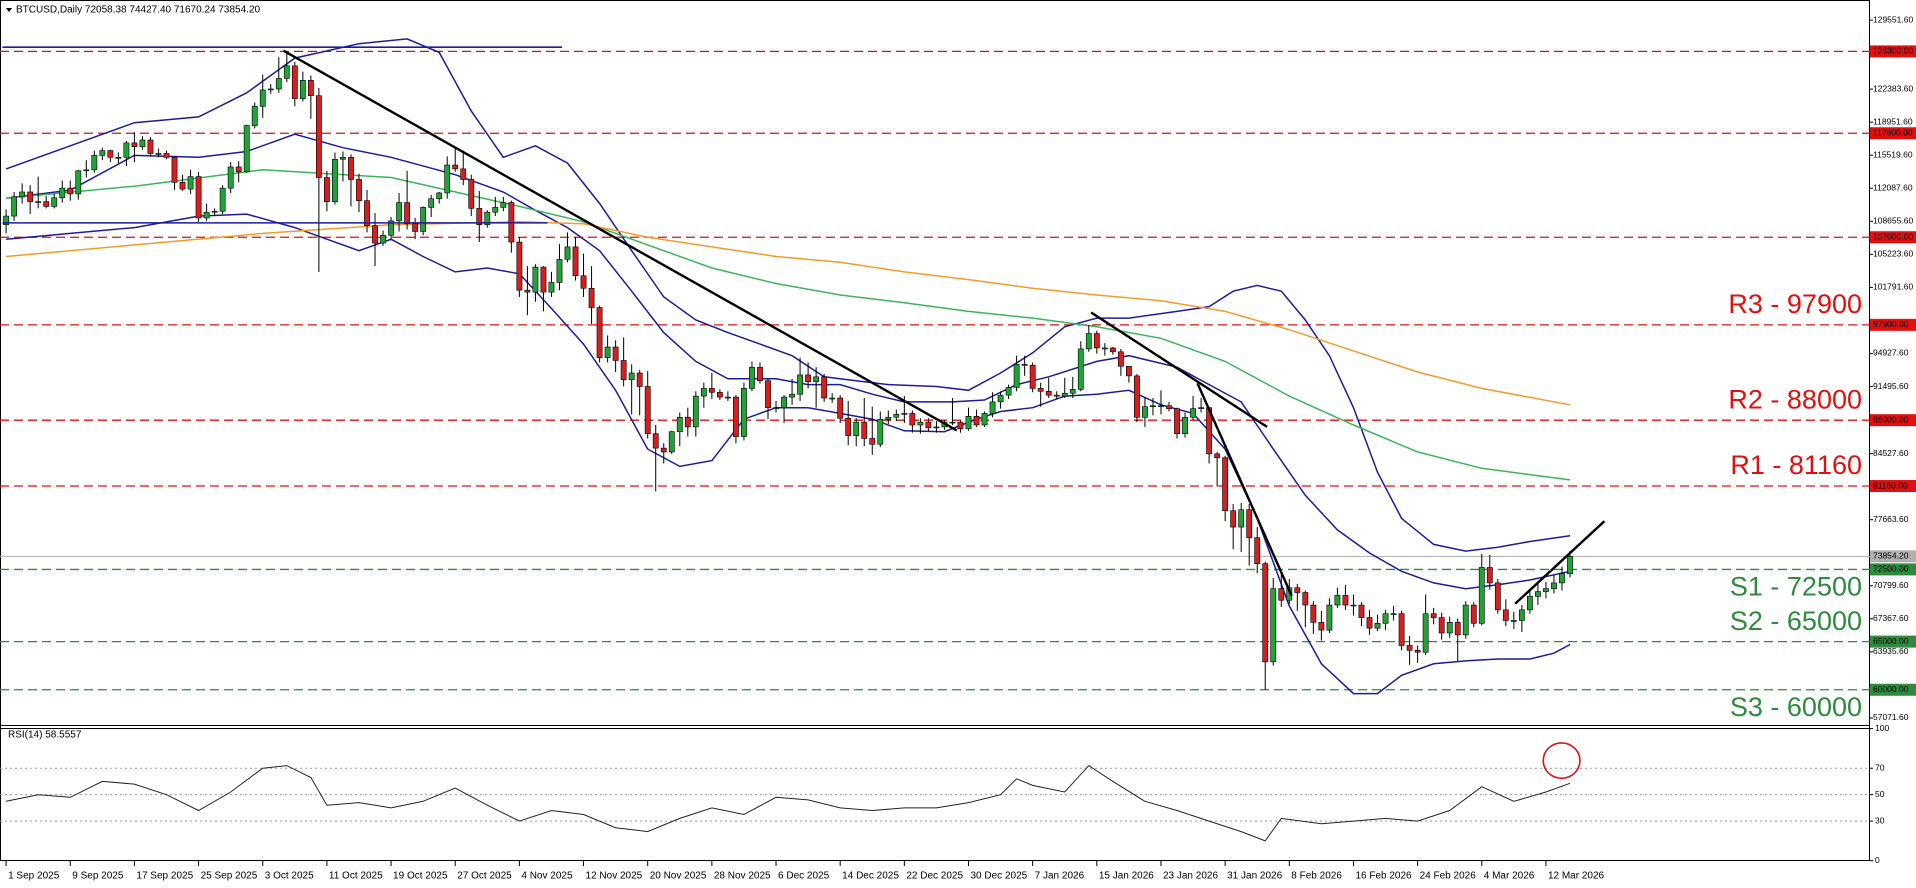  What do you see at coordinates (98, 876) in the screenshot?
I see `x-tick-label: 9 Sep 2025` at bounding box center [98, 876].